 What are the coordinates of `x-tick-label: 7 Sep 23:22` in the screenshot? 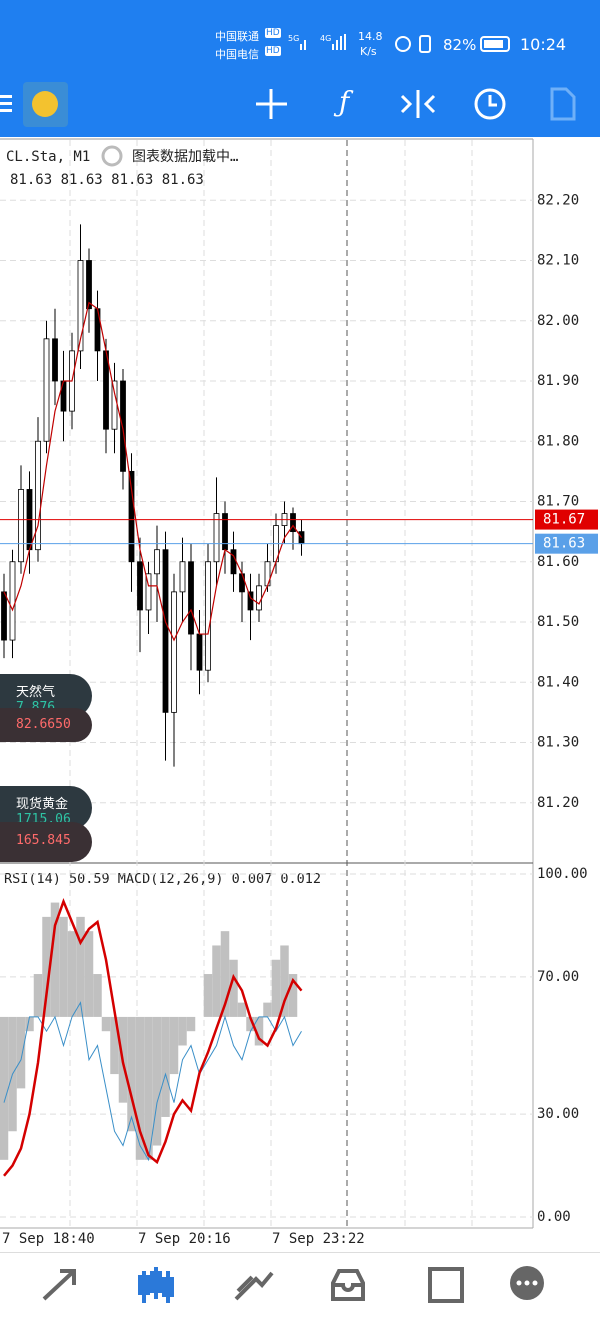 It's located at (318, 1239).